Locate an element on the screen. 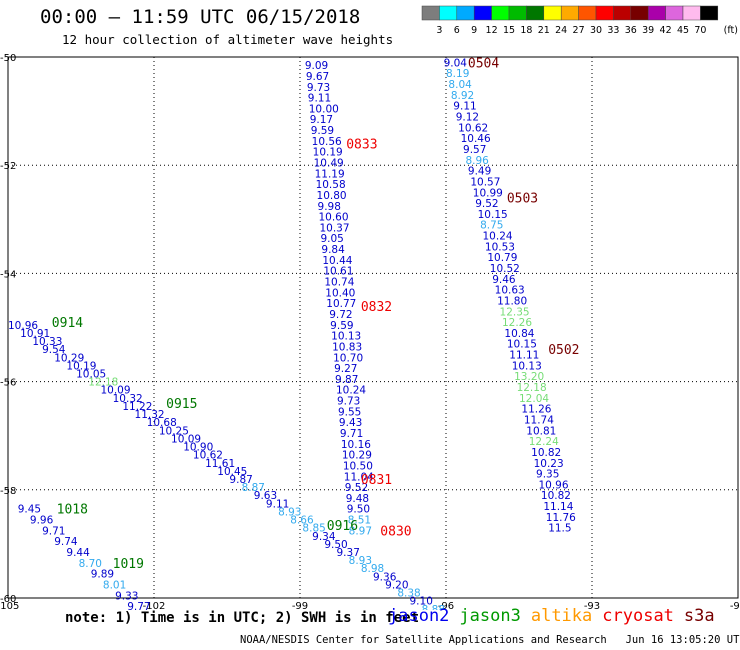  wave-height-value: 9.43 is located at coordinates (350, 423).